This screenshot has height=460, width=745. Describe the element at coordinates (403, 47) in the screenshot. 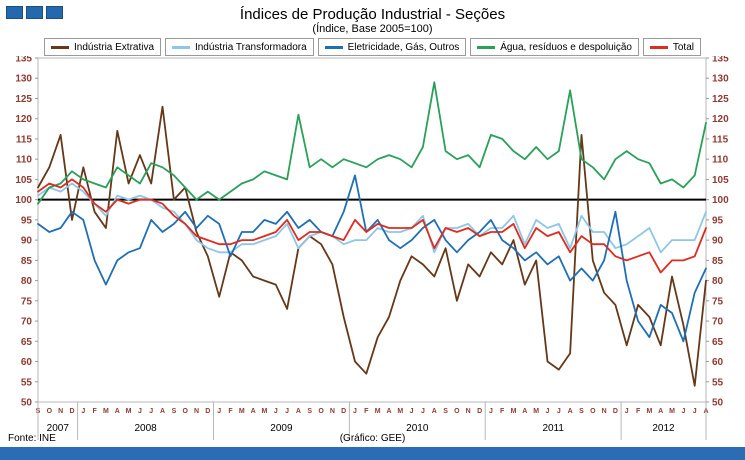

I see `legend-label: Eletricidade, Gás, Outros` at that location.